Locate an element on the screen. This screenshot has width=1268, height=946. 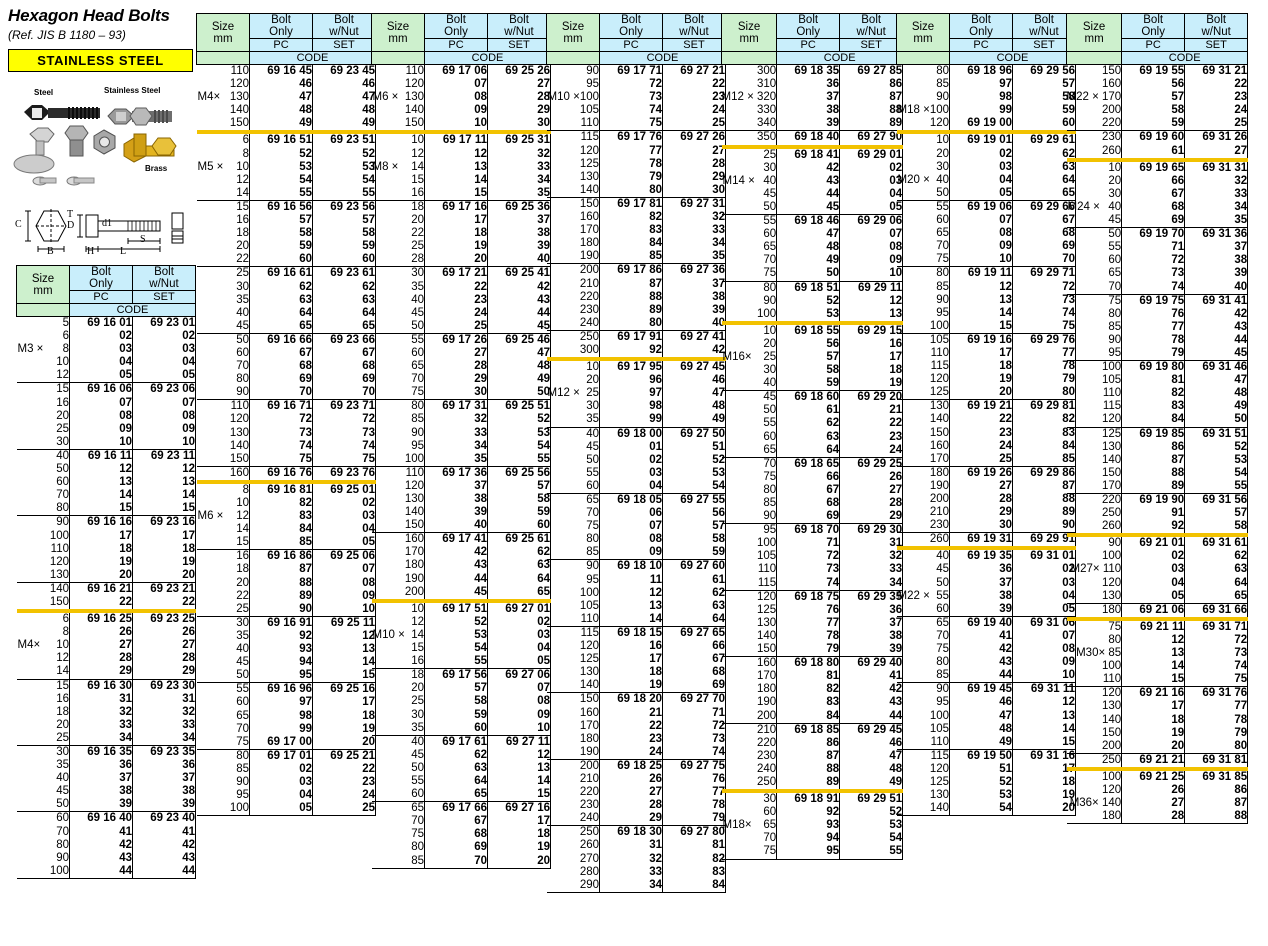
cell-size: 50 is located at coordinates (43, 470).